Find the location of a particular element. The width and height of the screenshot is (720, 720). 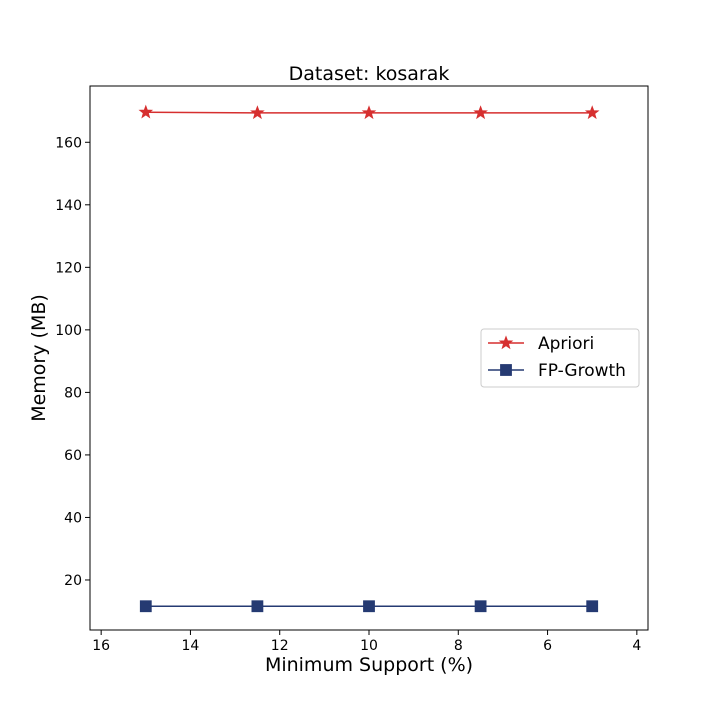

x-tick-label: 6 is located at coordinates (547, 646).